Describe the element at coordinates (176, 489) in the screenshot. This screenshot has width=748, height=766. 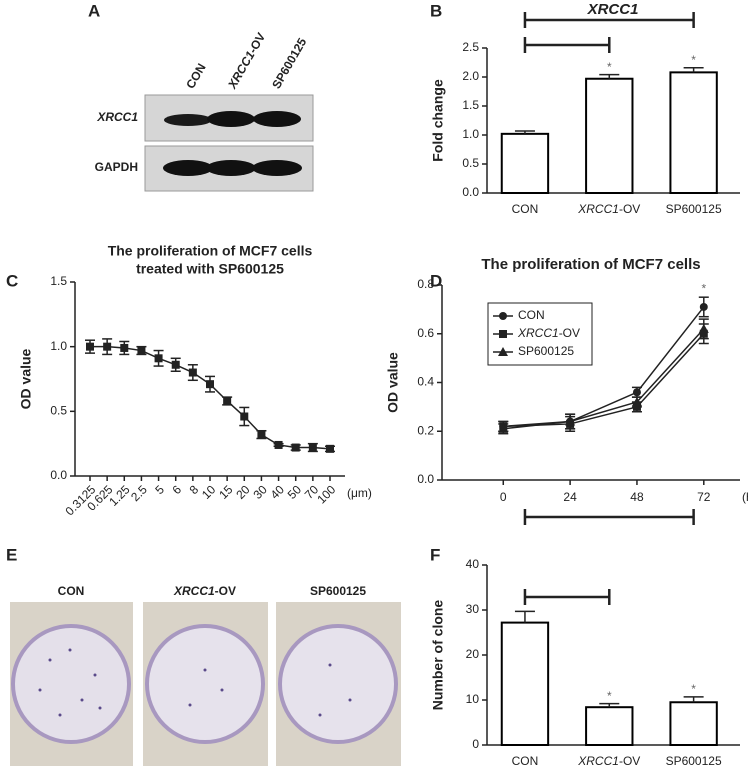
I see `x-tick-label: 6` at that location.